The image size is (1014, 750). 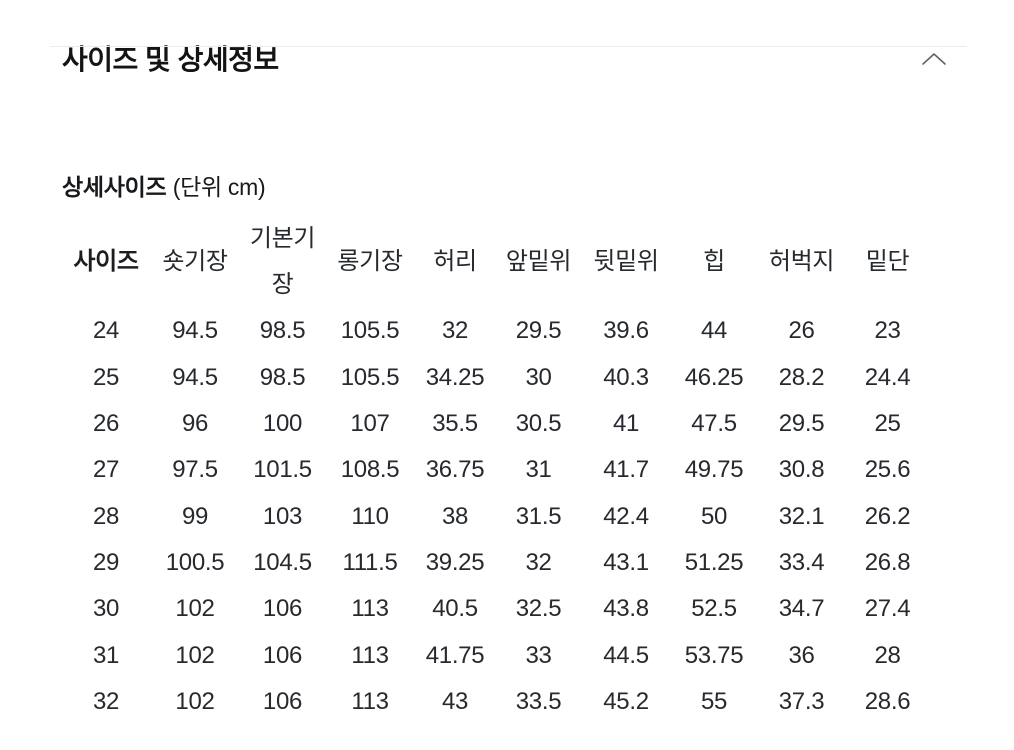 What do you see at coordinates (801, 562) in the screenshot?
I see `table-cell: 33.4` at bounding box center [801, 562].